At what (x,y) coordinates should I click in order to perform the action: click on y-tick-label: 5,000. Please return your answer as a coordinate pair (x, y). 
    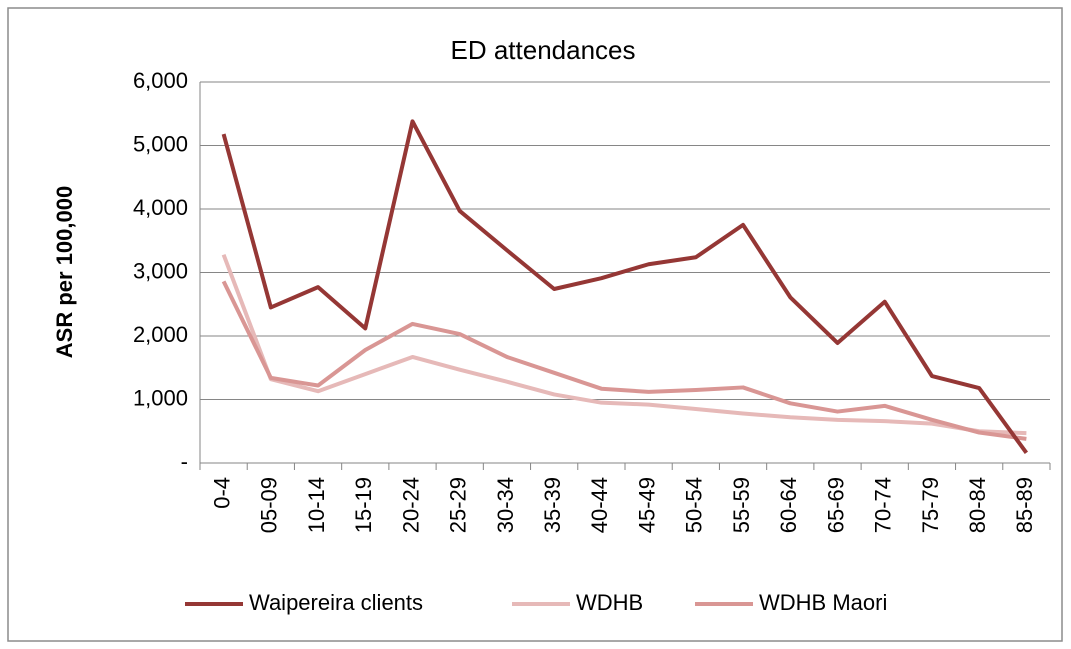
    Looking at the image, I should click on (160, 143).